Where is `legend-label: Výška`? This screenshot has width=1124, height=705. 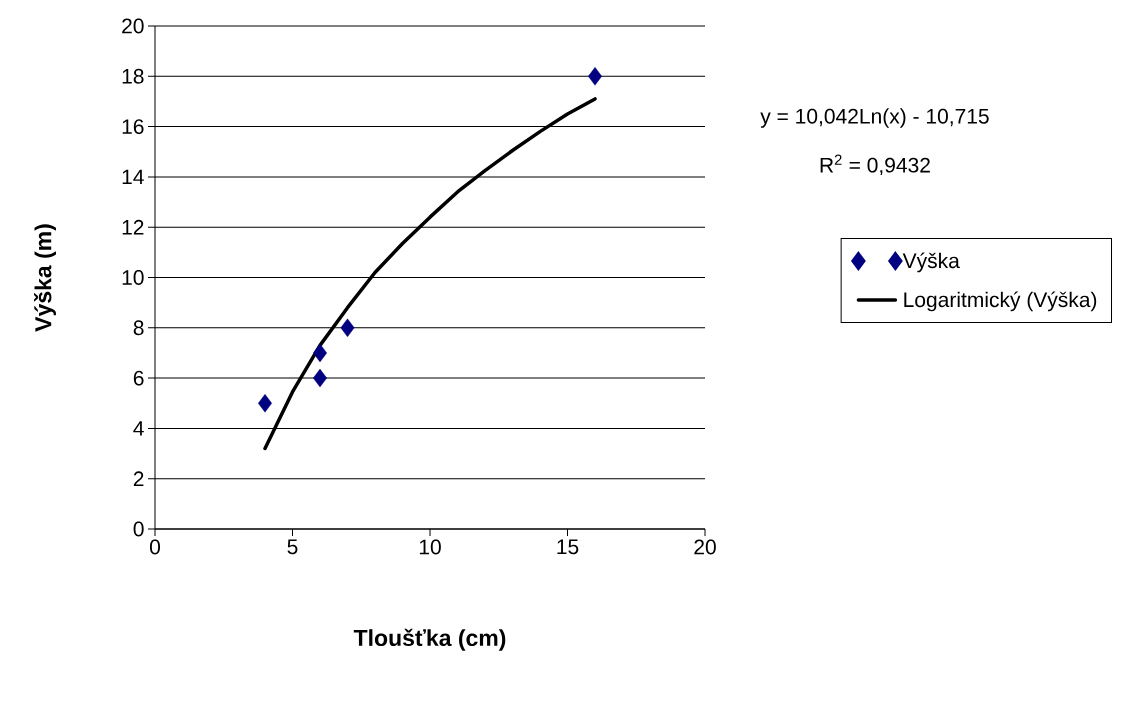 legend-label: Výška is located at coordinates (931, 262).